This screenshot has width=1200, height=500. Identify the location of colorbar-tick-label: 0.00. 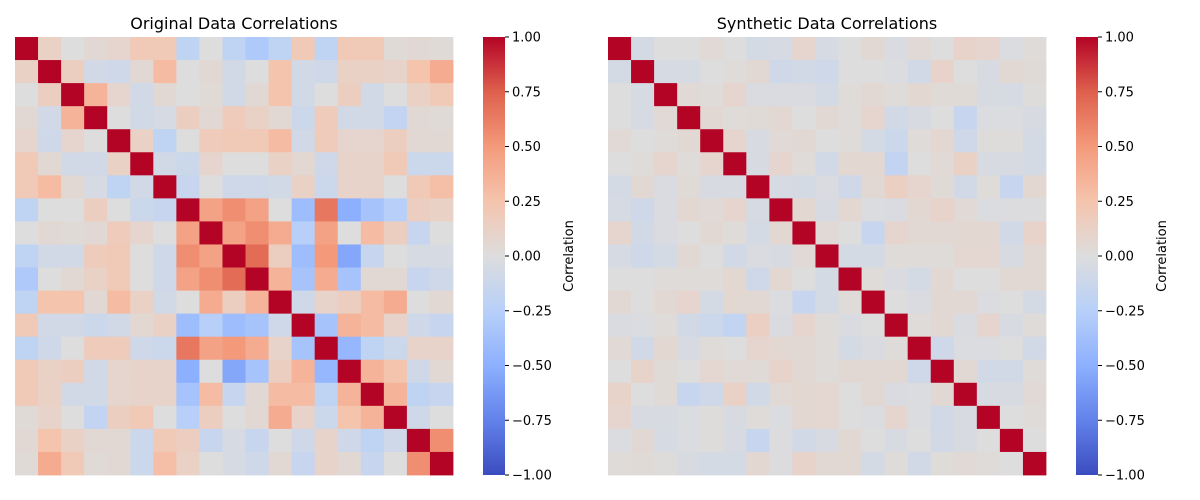
(1119, 257).